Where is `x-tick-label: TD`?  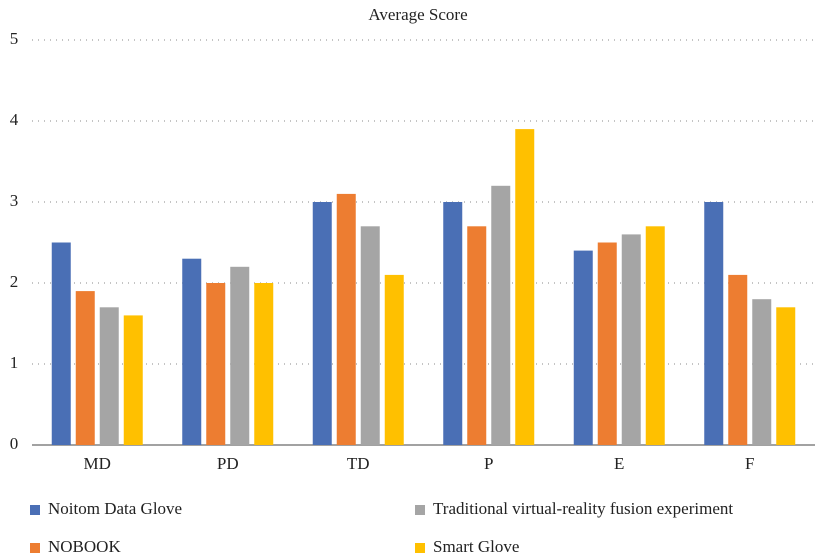
x-tick-label: TD is located at coordinates (358, 463).